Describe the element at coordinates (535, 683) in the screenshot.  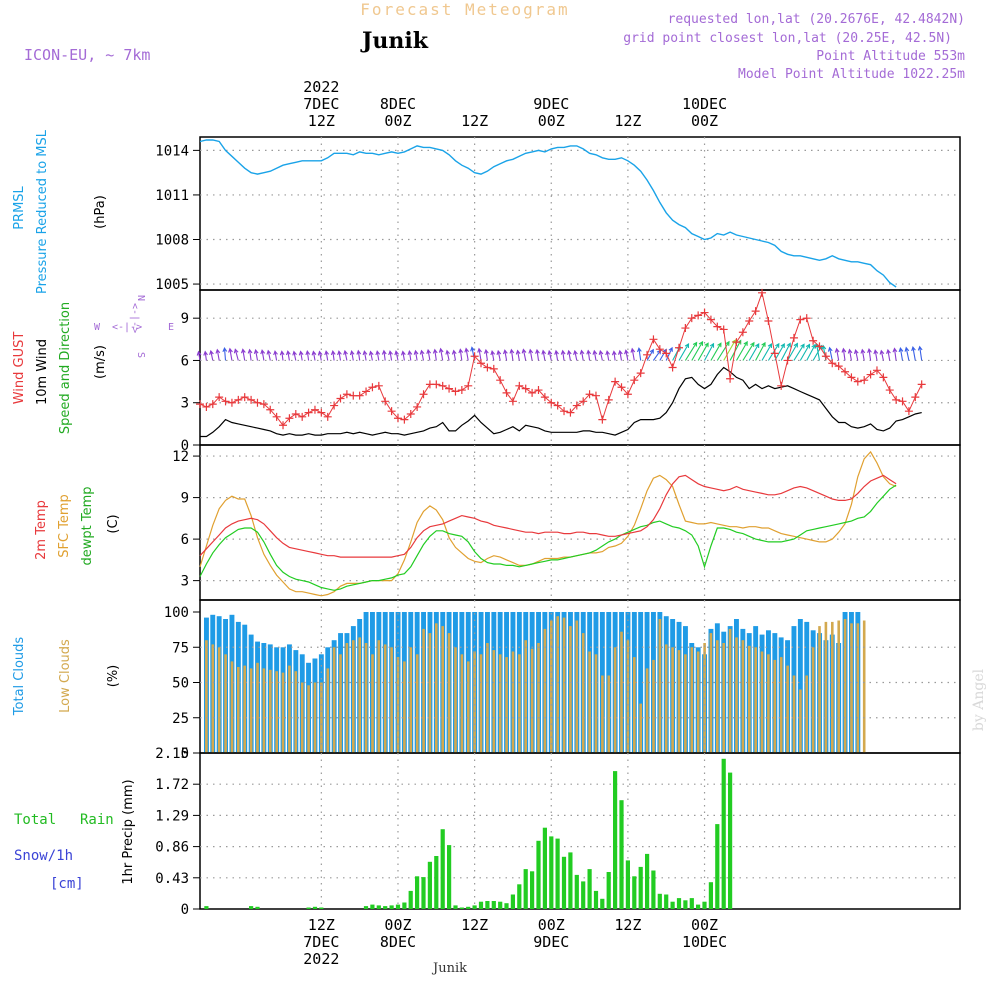
I see `cloud-bars` at that location.